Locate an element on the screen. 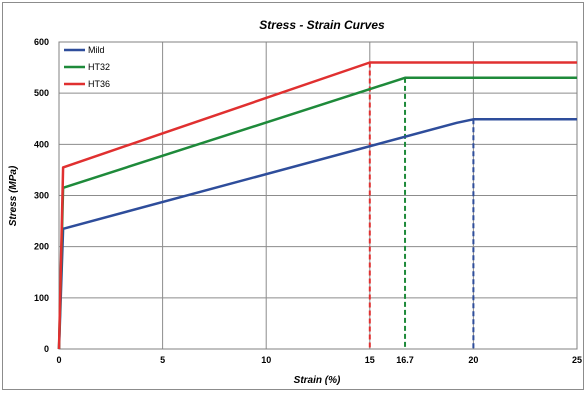 The width and height of the screenshot is (588, 394). y-axis-title: Stress (MPa) is located at coordinates (13, 195).